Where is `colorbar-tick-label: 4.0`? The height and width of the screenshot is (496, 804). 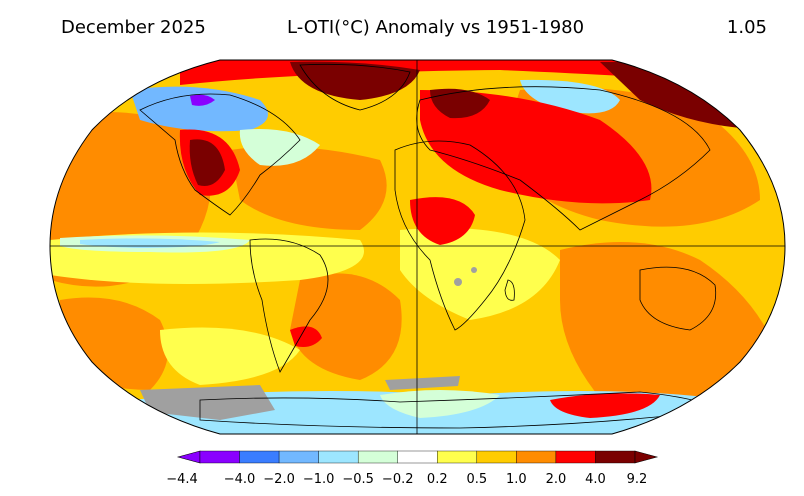 colorbar-tick-label: 4.0 is located at coordinates (595, 479).